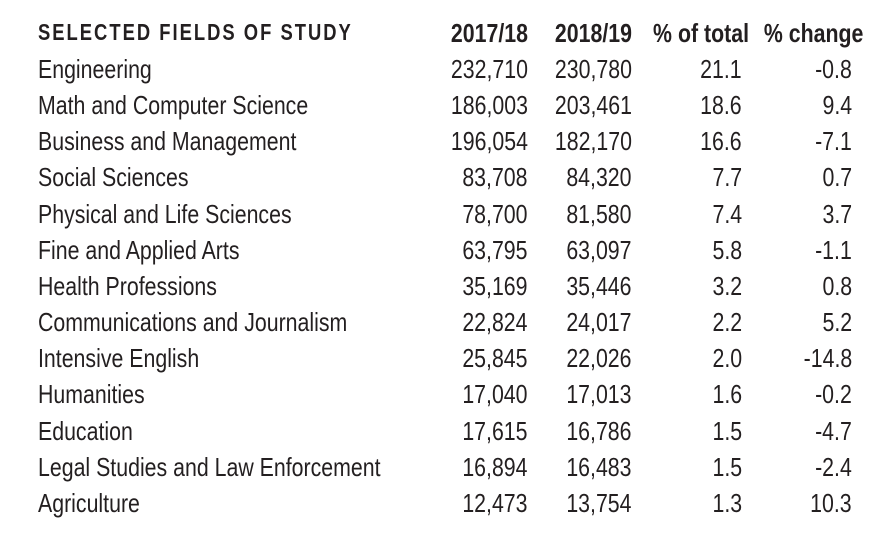 Image resolution: width=885 pixels, height=533 pixels. I want to click on column-header-2017-18: 2017/18, so click(489, 32).